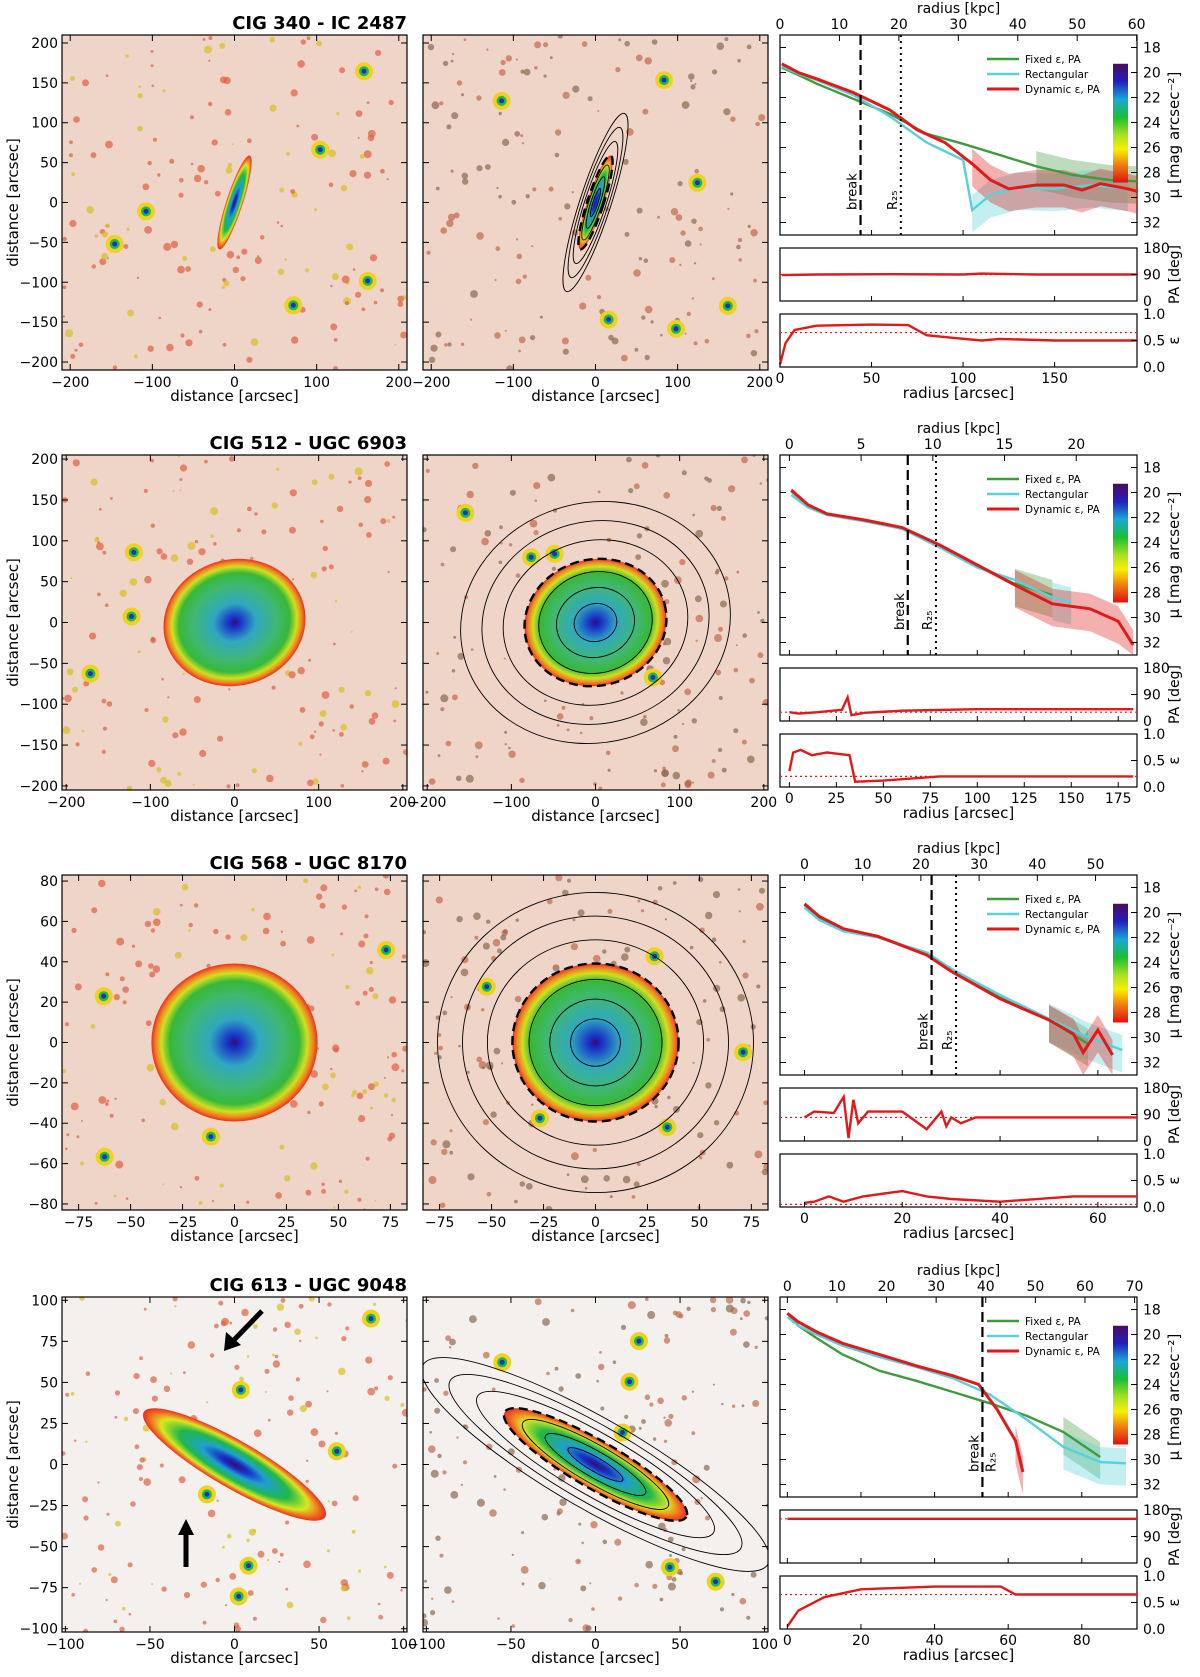  I want to click on mu-frame, so click(958, 135).